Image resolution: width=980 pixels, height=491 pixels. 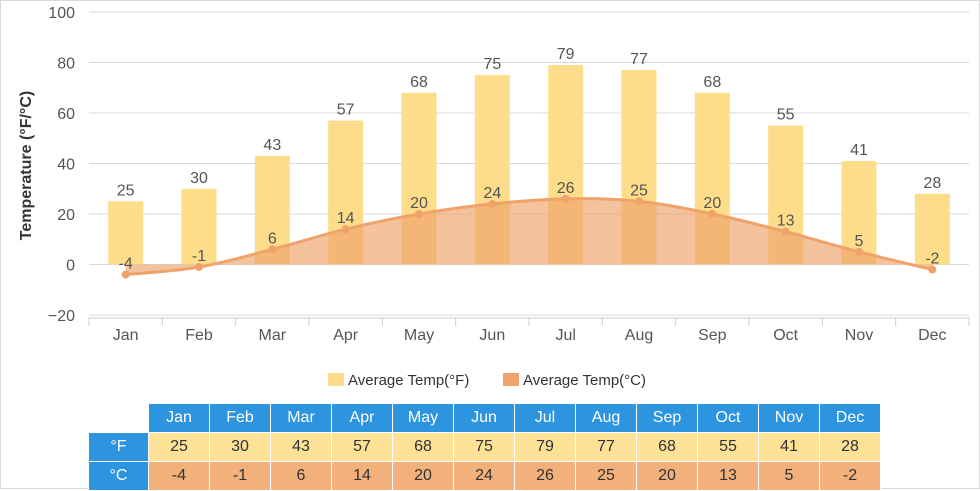 What do you see at coordinates (606, 447) in the screenshot?
I see `table-cell: 77` at bounding box center [606, 447].